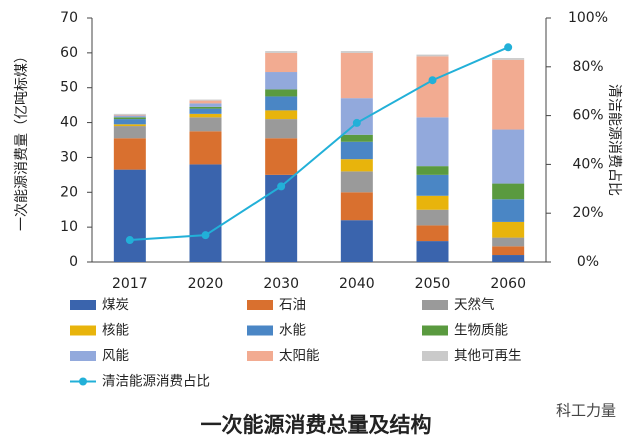  Describe the element at coordinates (69, 227) in the screenshot. I see `y-tick-label: 10` at that location.